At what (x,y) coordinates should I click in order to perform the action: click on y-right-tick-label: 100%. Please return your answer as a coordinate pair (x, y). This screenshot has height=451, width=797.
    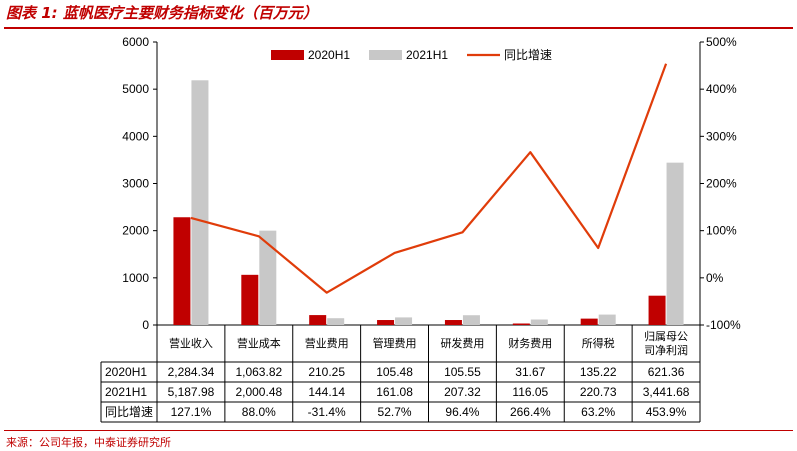
    Looking at the image, I should click on (721, 231).